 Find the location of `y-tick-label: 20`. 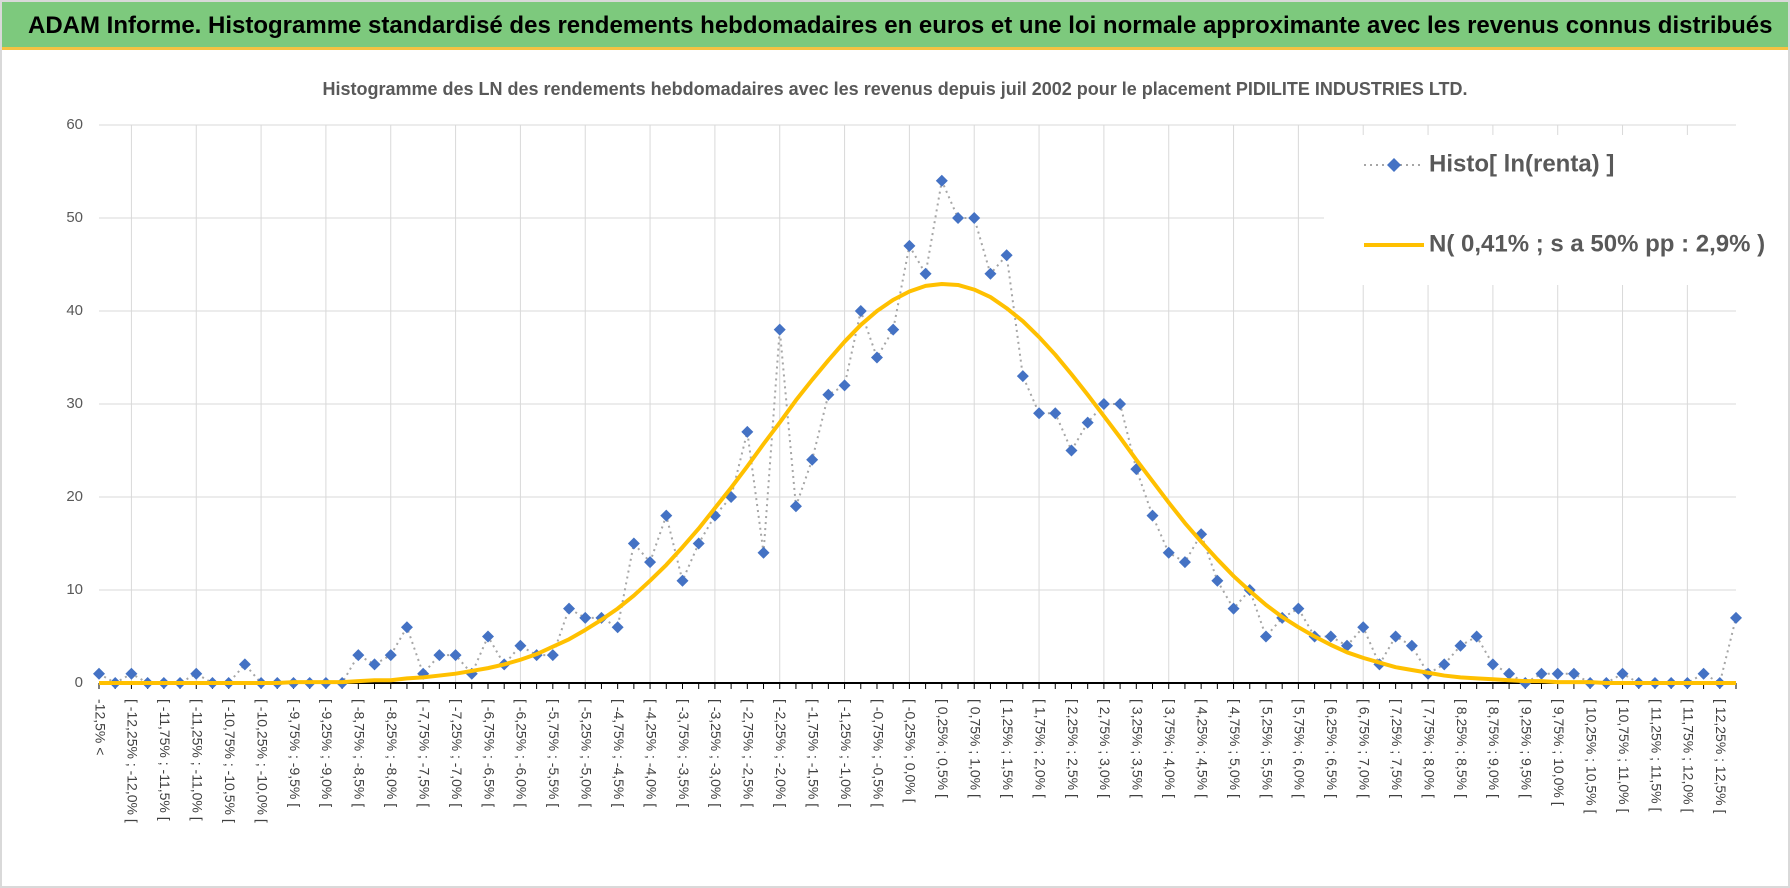

y-tick-label: 20 is located at coordinates (74, 496).